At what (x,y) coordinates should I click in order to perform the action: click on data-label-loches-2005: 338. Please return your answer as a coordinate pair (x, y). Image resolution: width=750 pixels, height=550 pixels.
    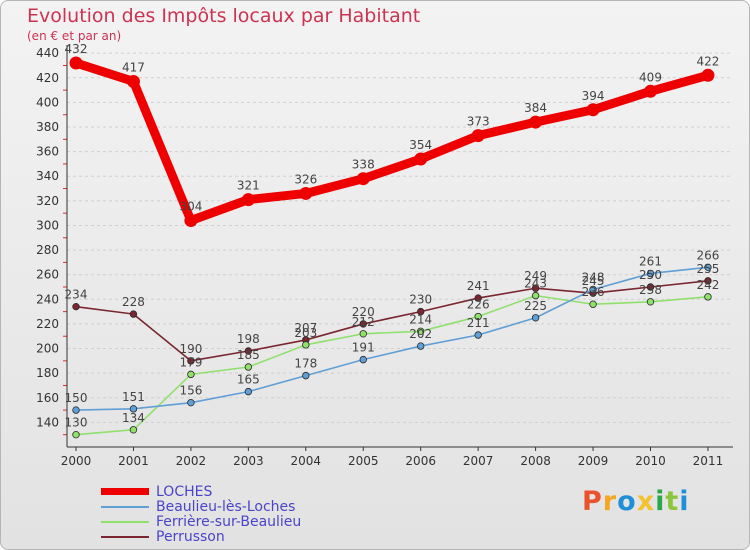
    Looking at the image, I should click on (363, 165).